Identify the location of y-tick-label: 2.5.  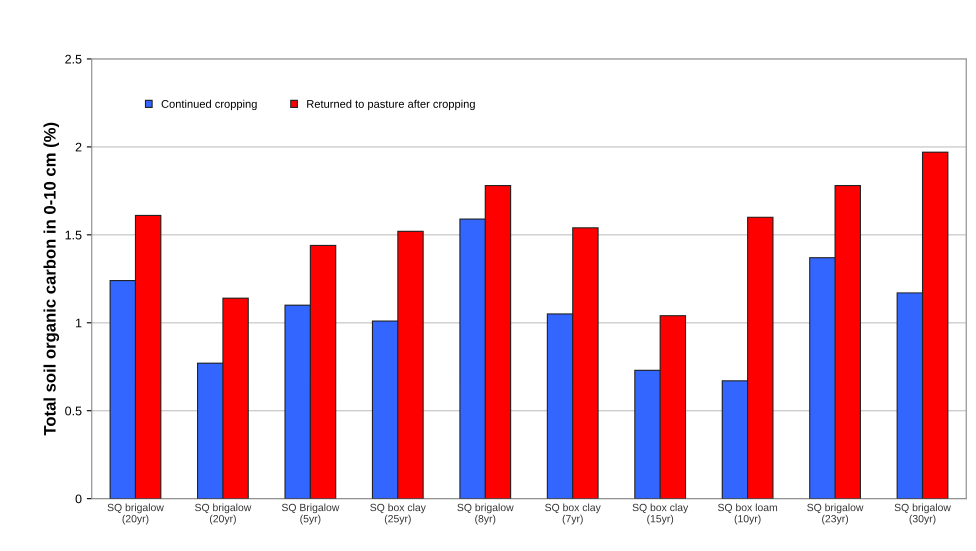
(73, 59).